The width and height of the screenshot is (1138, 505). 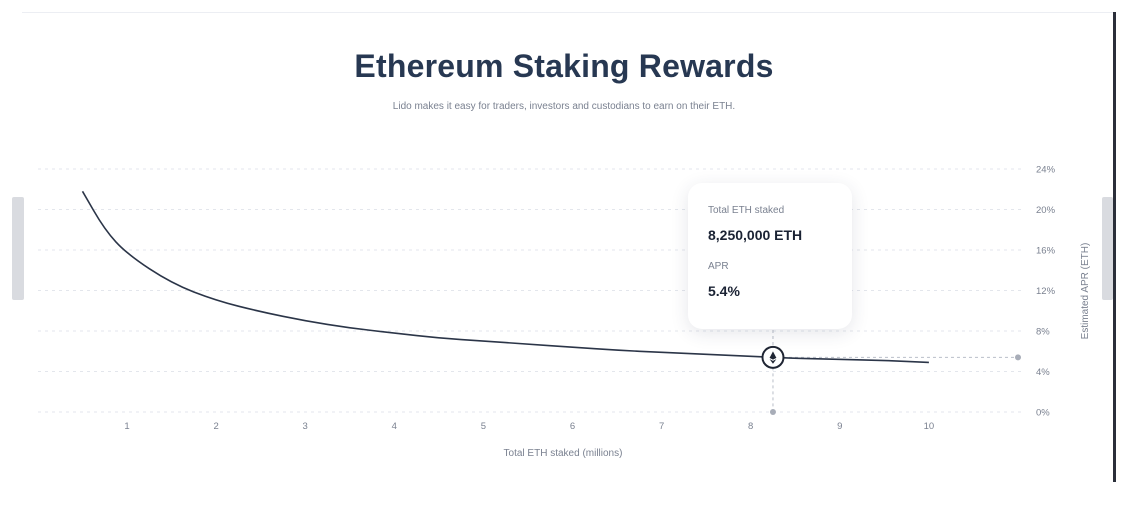 What do you see at coordinates (895, 372) in the screenshot?
I see `highlight-guides` at bounding box center [895, 372].